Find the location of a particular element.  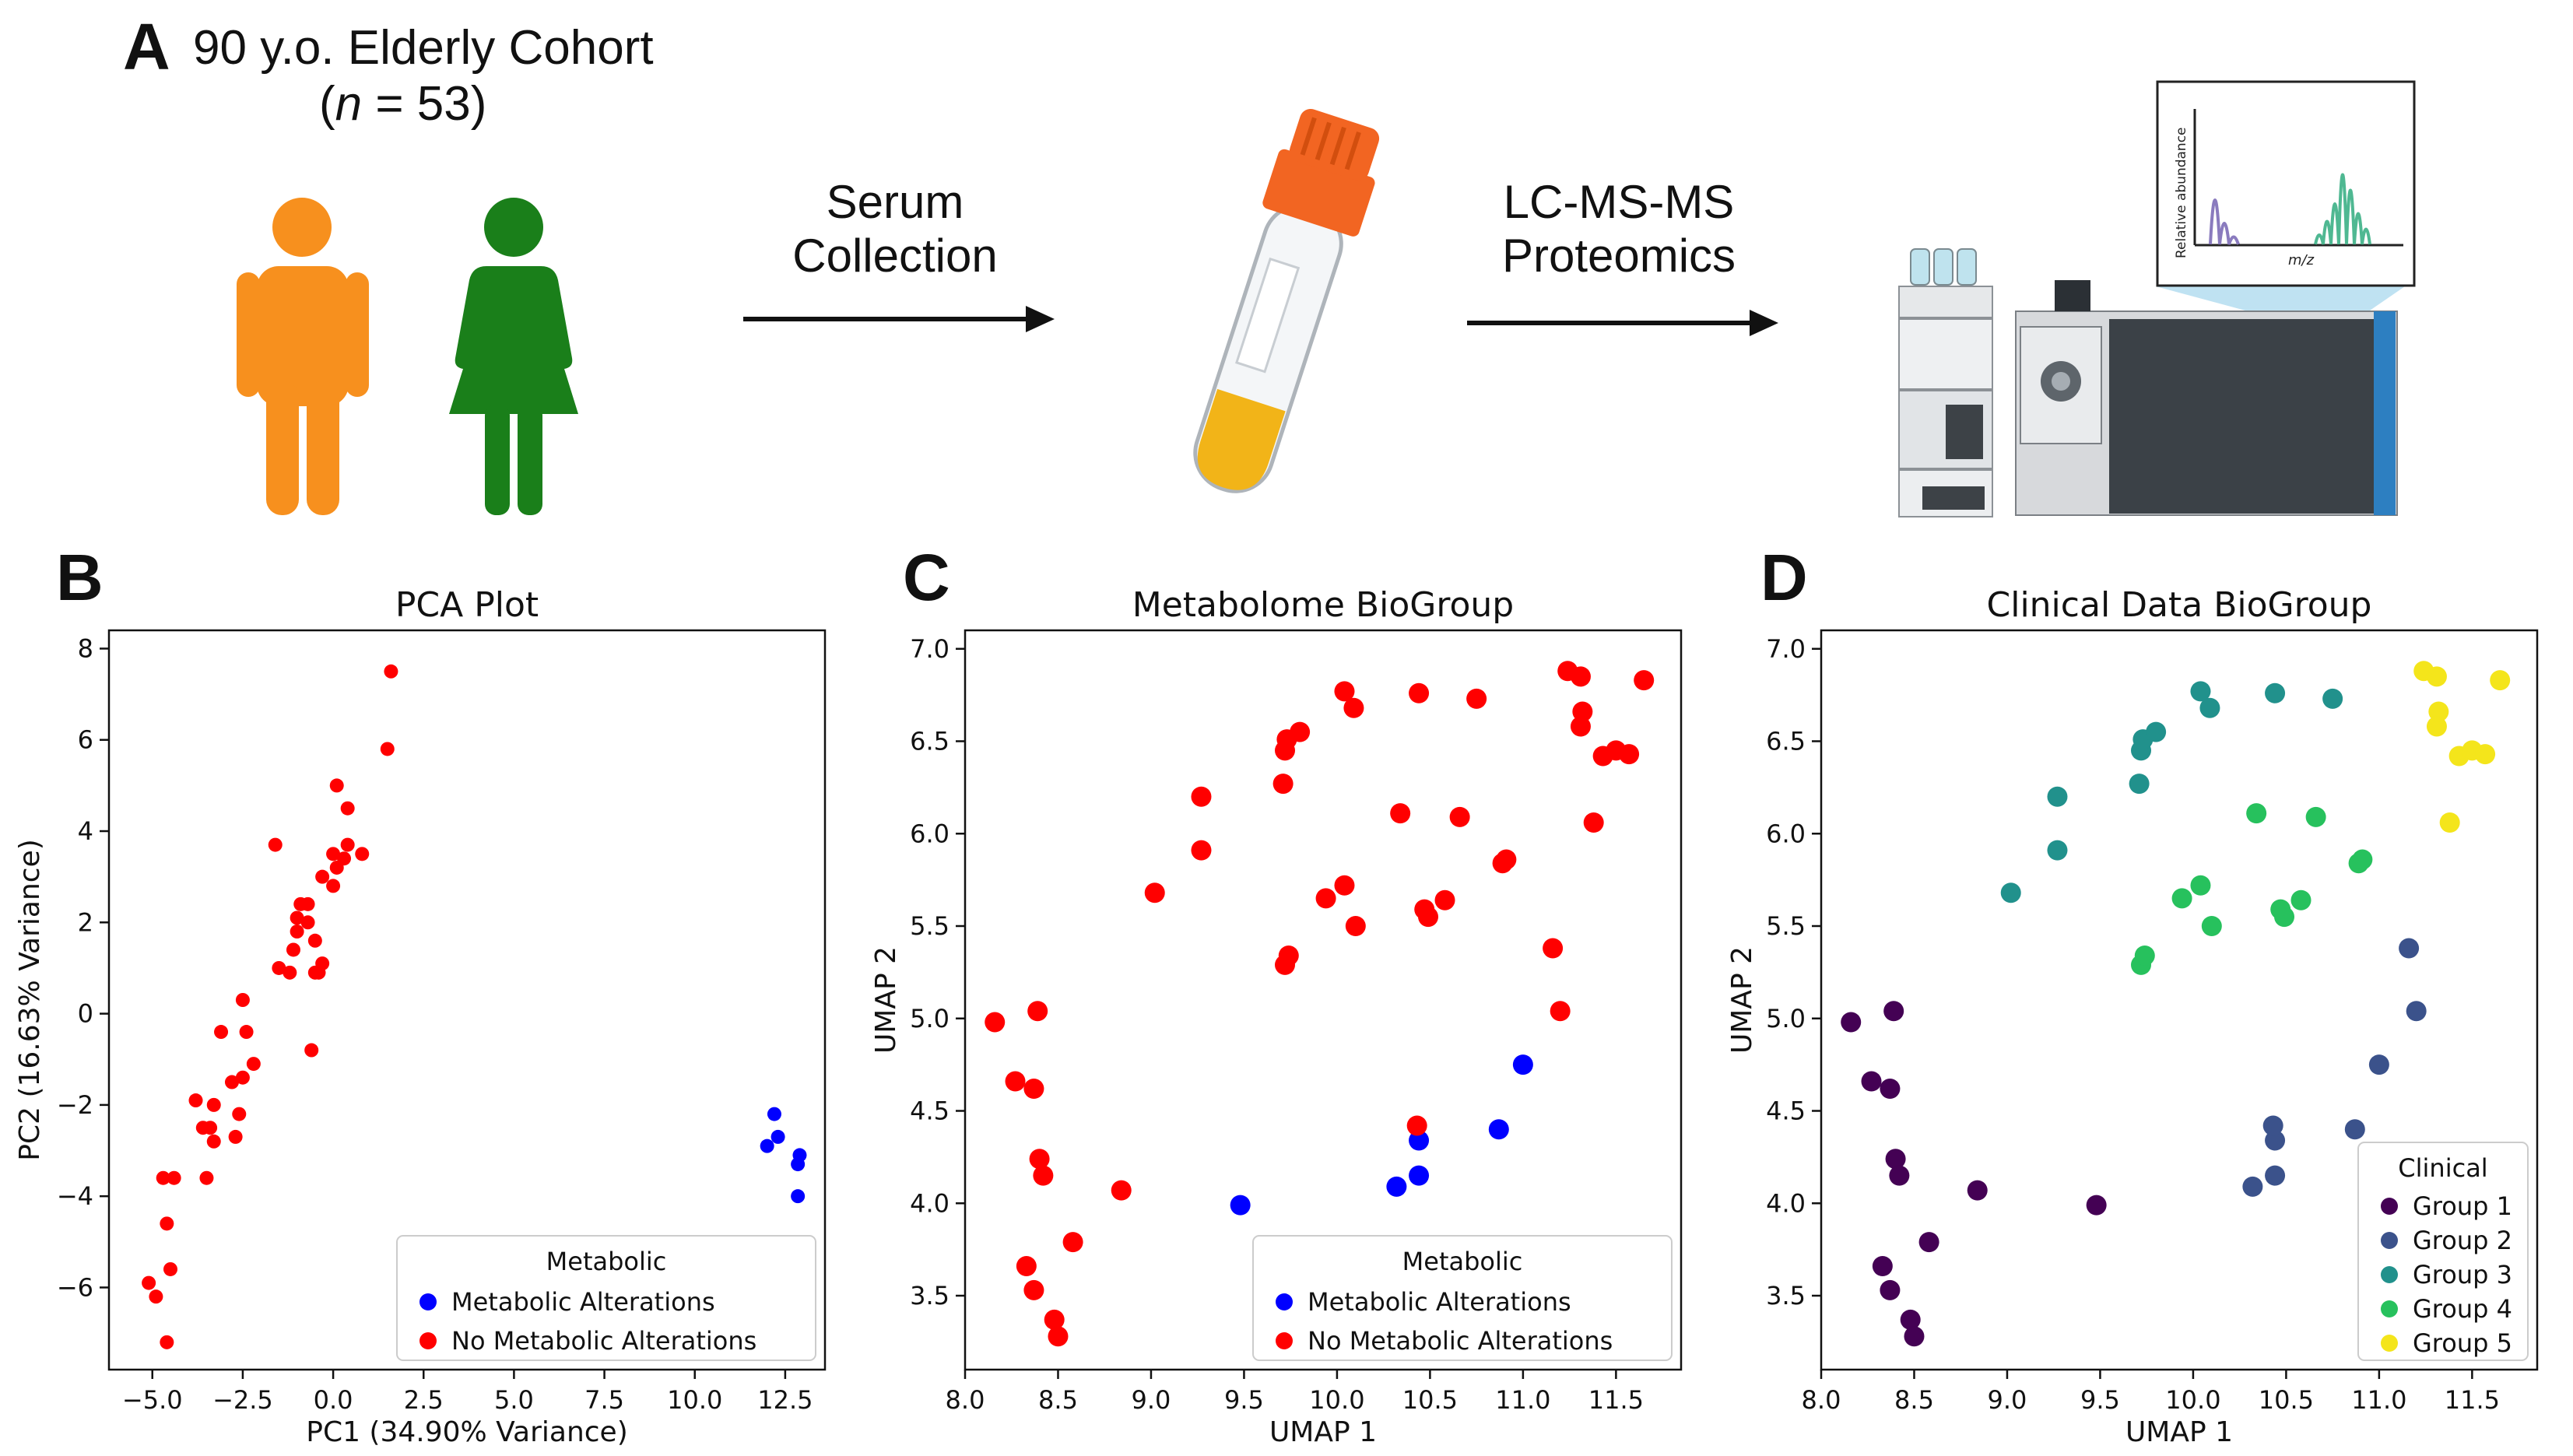

y-tick-label: 5.5 is located at coordinates (1786, 926).